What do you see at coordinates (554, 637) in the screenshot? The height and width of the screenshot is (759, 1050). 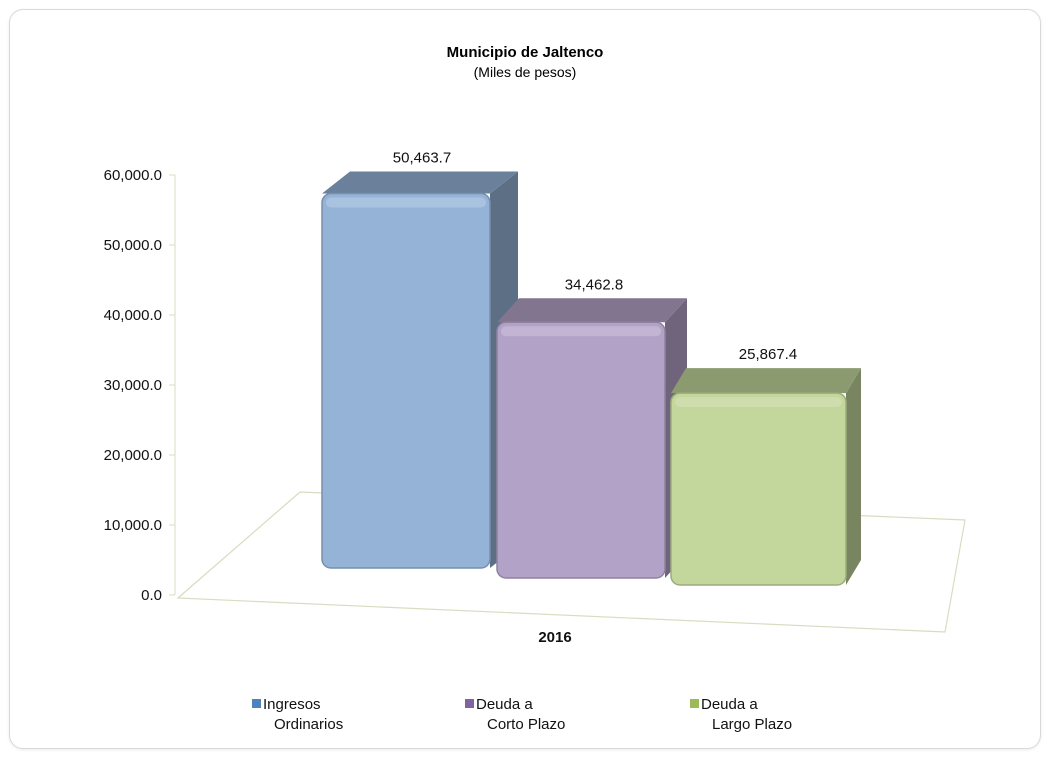 I see `x-tick-label: 2016` at bounding box center [554, 637].